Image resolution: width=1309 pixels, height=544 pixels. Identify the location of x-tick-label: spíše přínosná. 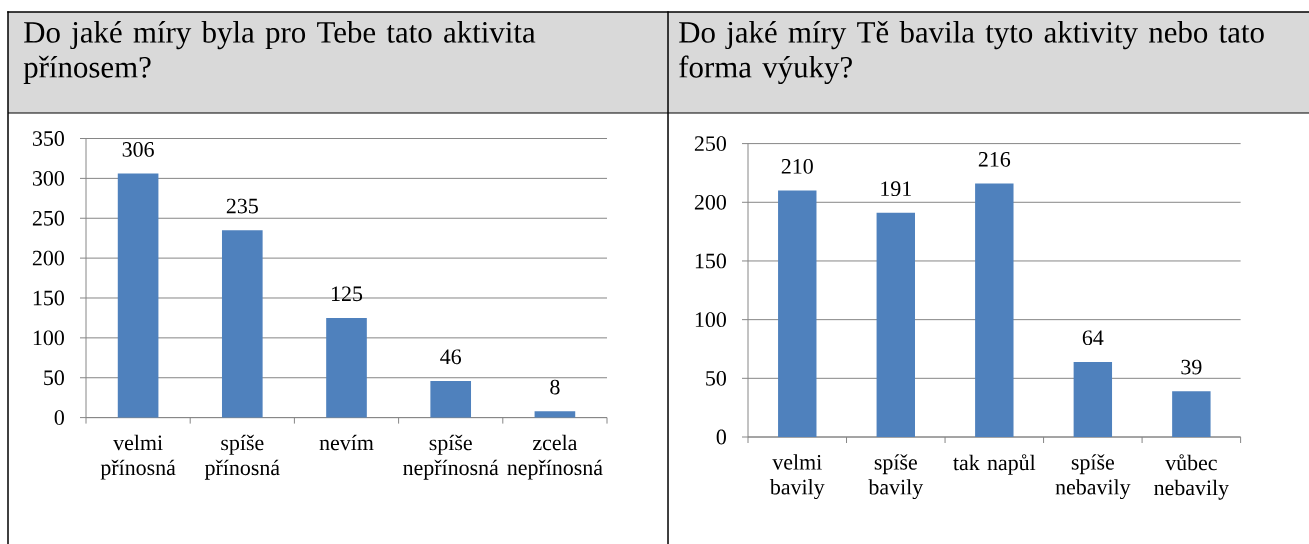
(242, 457).